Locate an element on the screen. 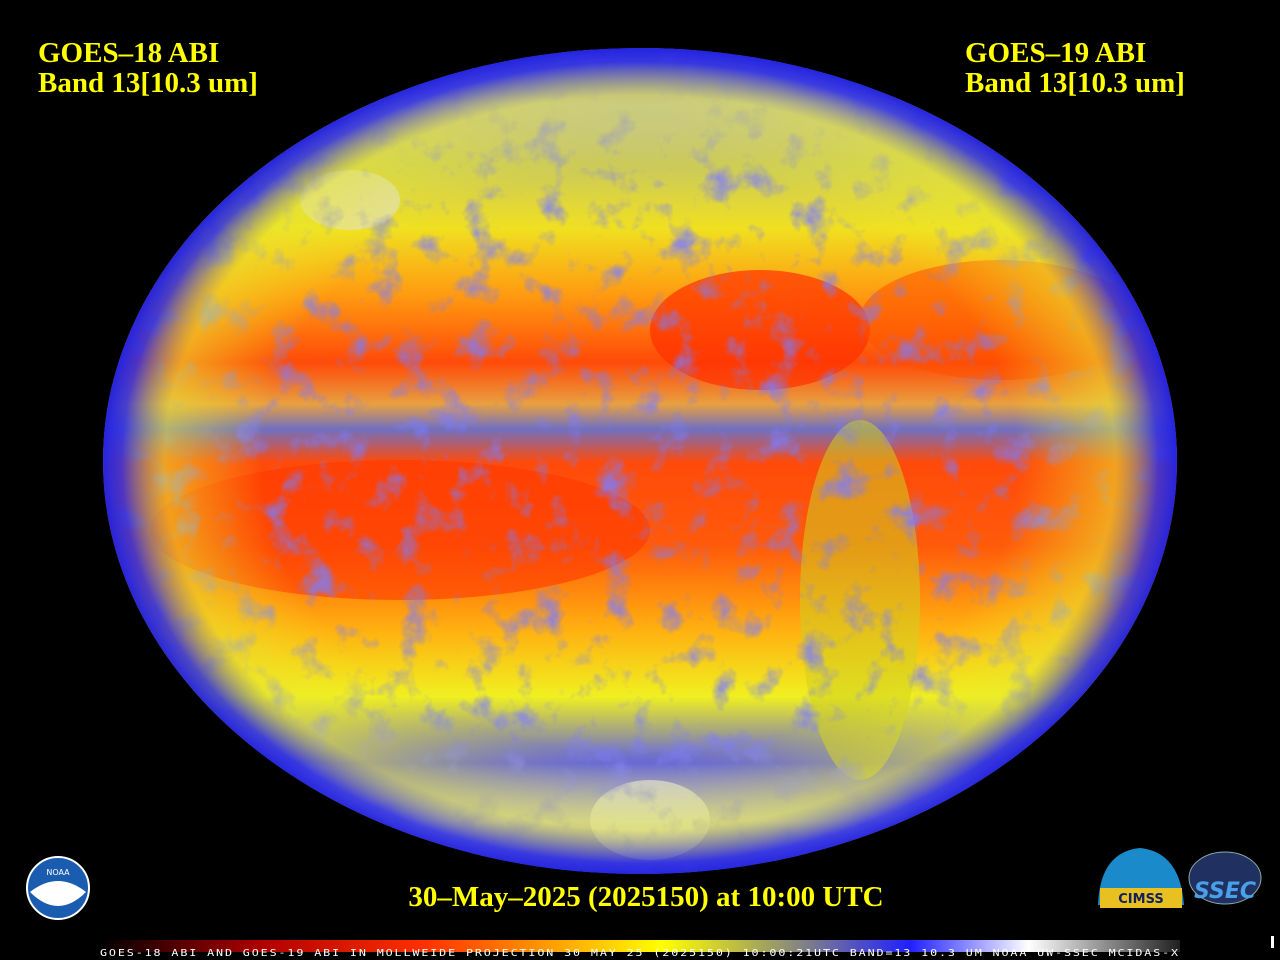 The width and height of the screenshot is (1280, 960). noaa-text: NOAA is located at coordinates (58, 872).